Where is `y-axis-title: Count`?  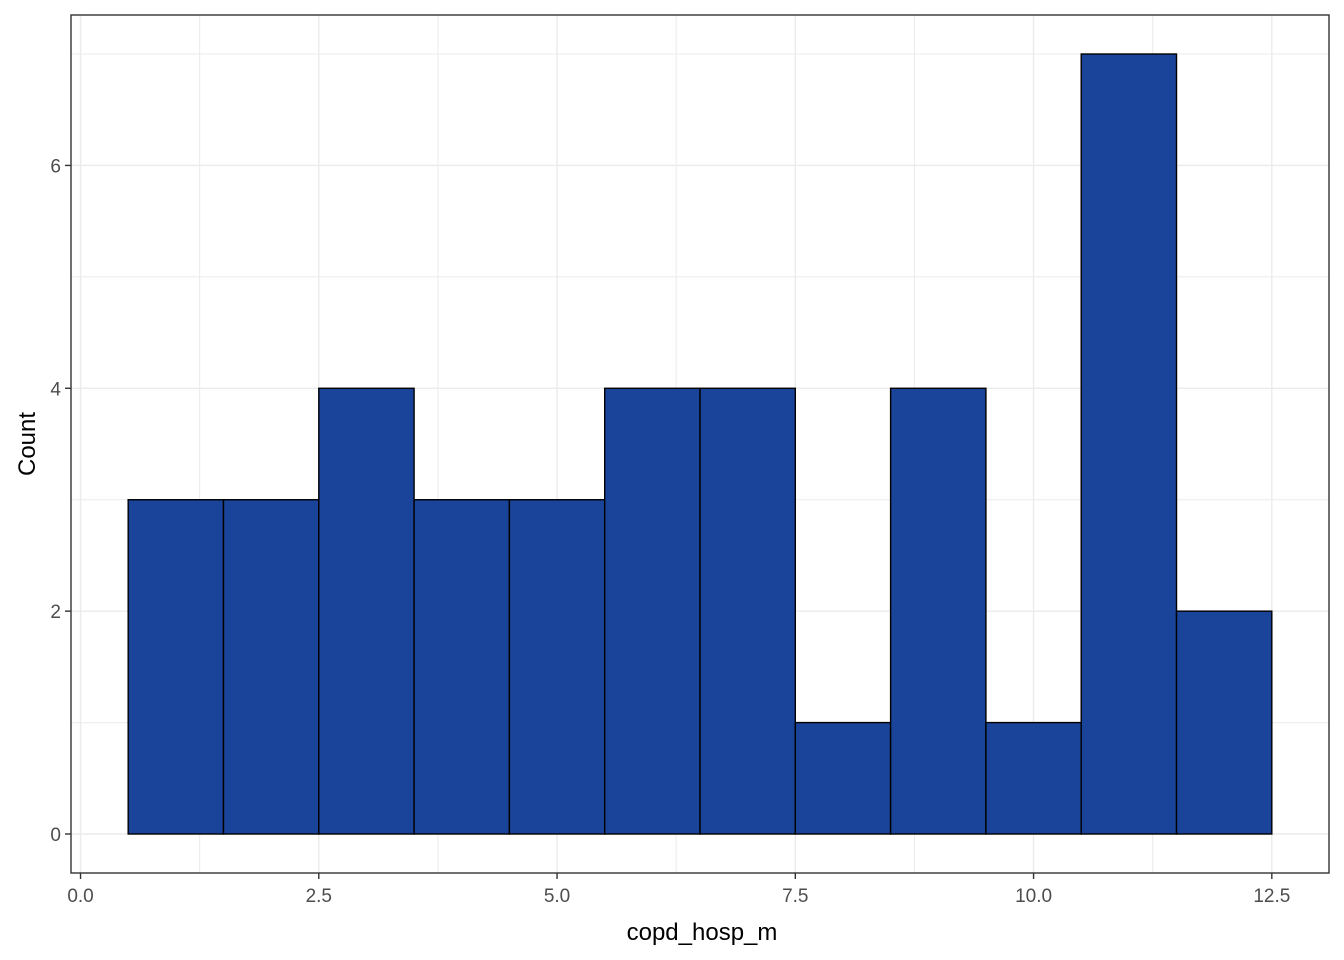
y-axis-title: Count is located at coordinates (27, 444).